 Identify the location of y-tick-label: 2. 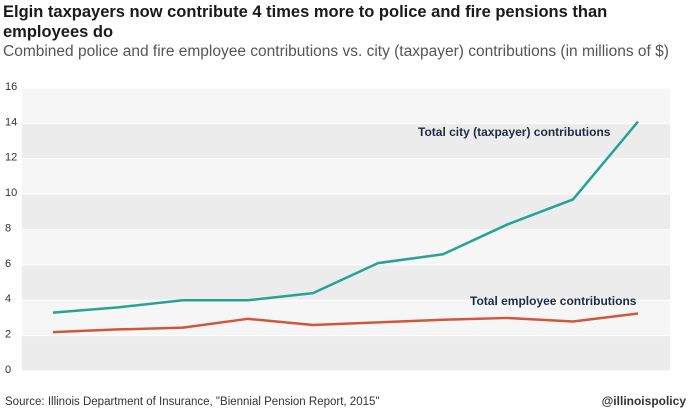
(8, 335).